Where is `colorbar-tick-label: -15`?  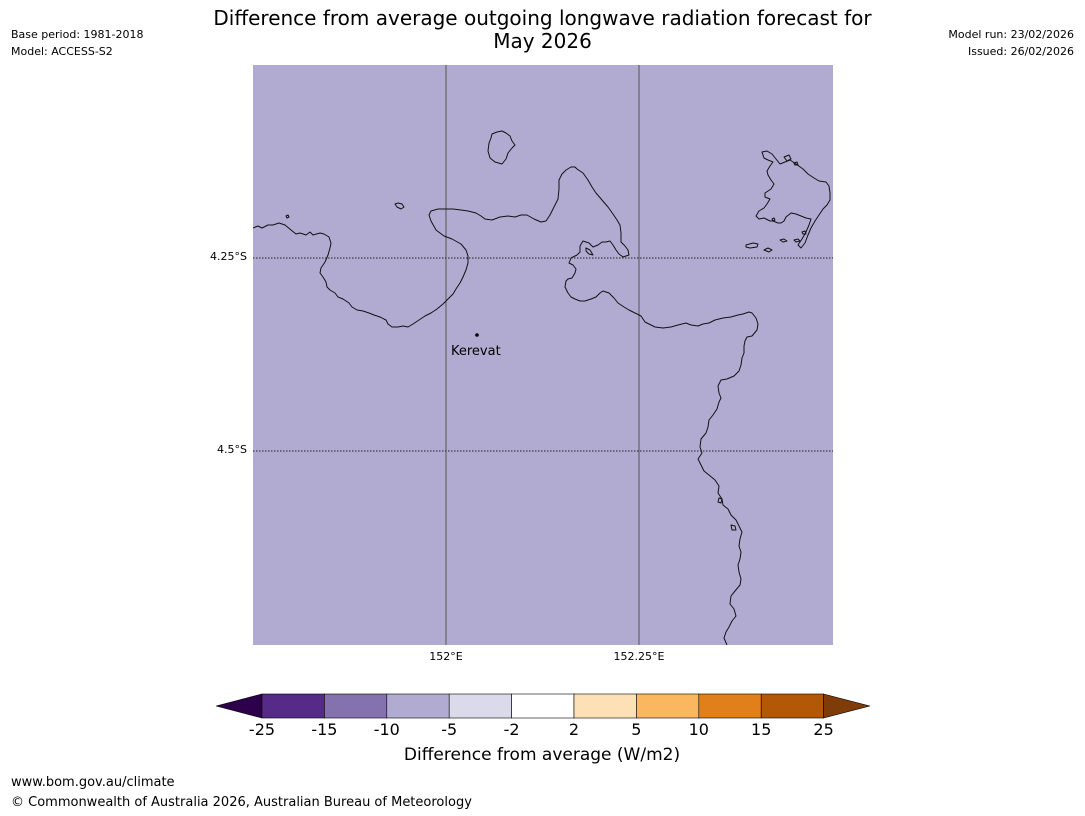 colorbar-tick-label: -15 is located at coordinates (324, 729).